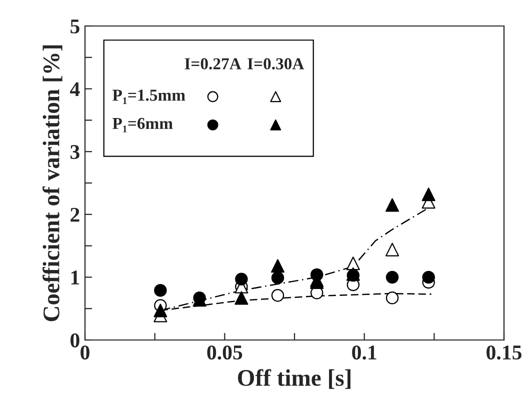 The width and height of the screenshot is (529, 412). Describe the element at coordinates (85, 352) in the screenshot. I see `x-tick-label: 0` at that location.